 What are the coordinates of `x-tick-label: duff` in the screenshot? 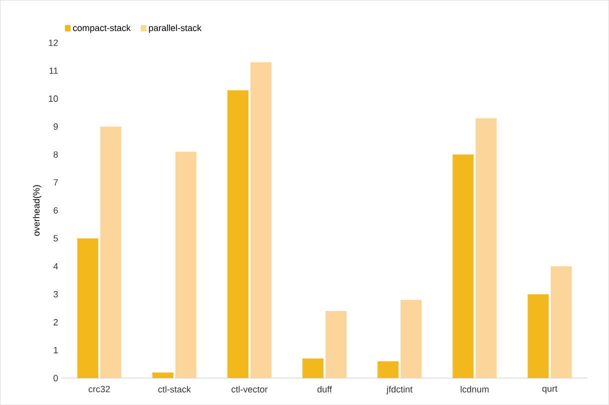 It's located at (324, 389).